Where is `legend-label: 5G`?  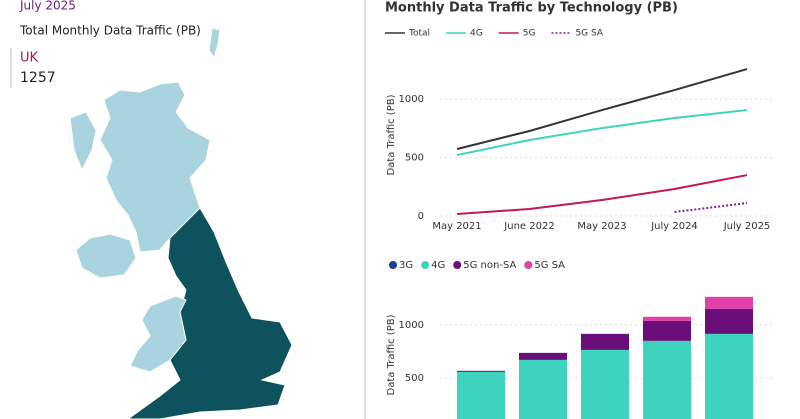 legend-label: 5G is located at coordinates (529, 34).